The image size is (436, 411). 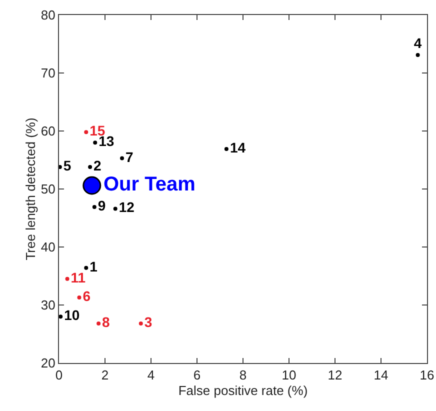 What do you see at coordinates (72, 315) in the screenshot?
I see `series-label: 10` at bounding box center [72, 315].